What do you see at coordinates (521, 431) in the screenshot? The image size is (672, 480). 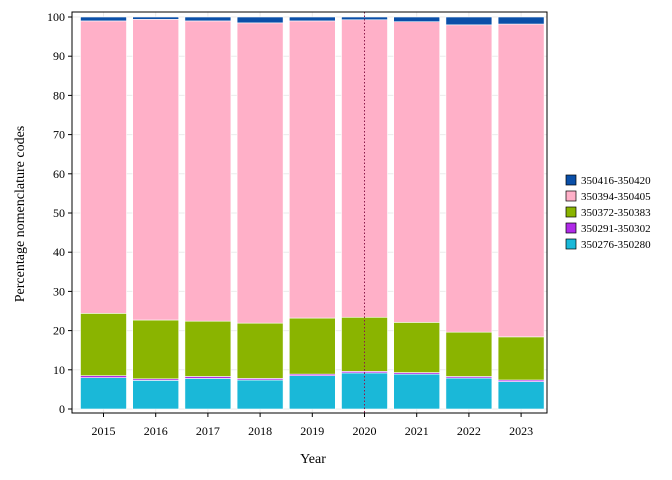 I see `x-tick-label: 2023` at bounding box center [521, 431].